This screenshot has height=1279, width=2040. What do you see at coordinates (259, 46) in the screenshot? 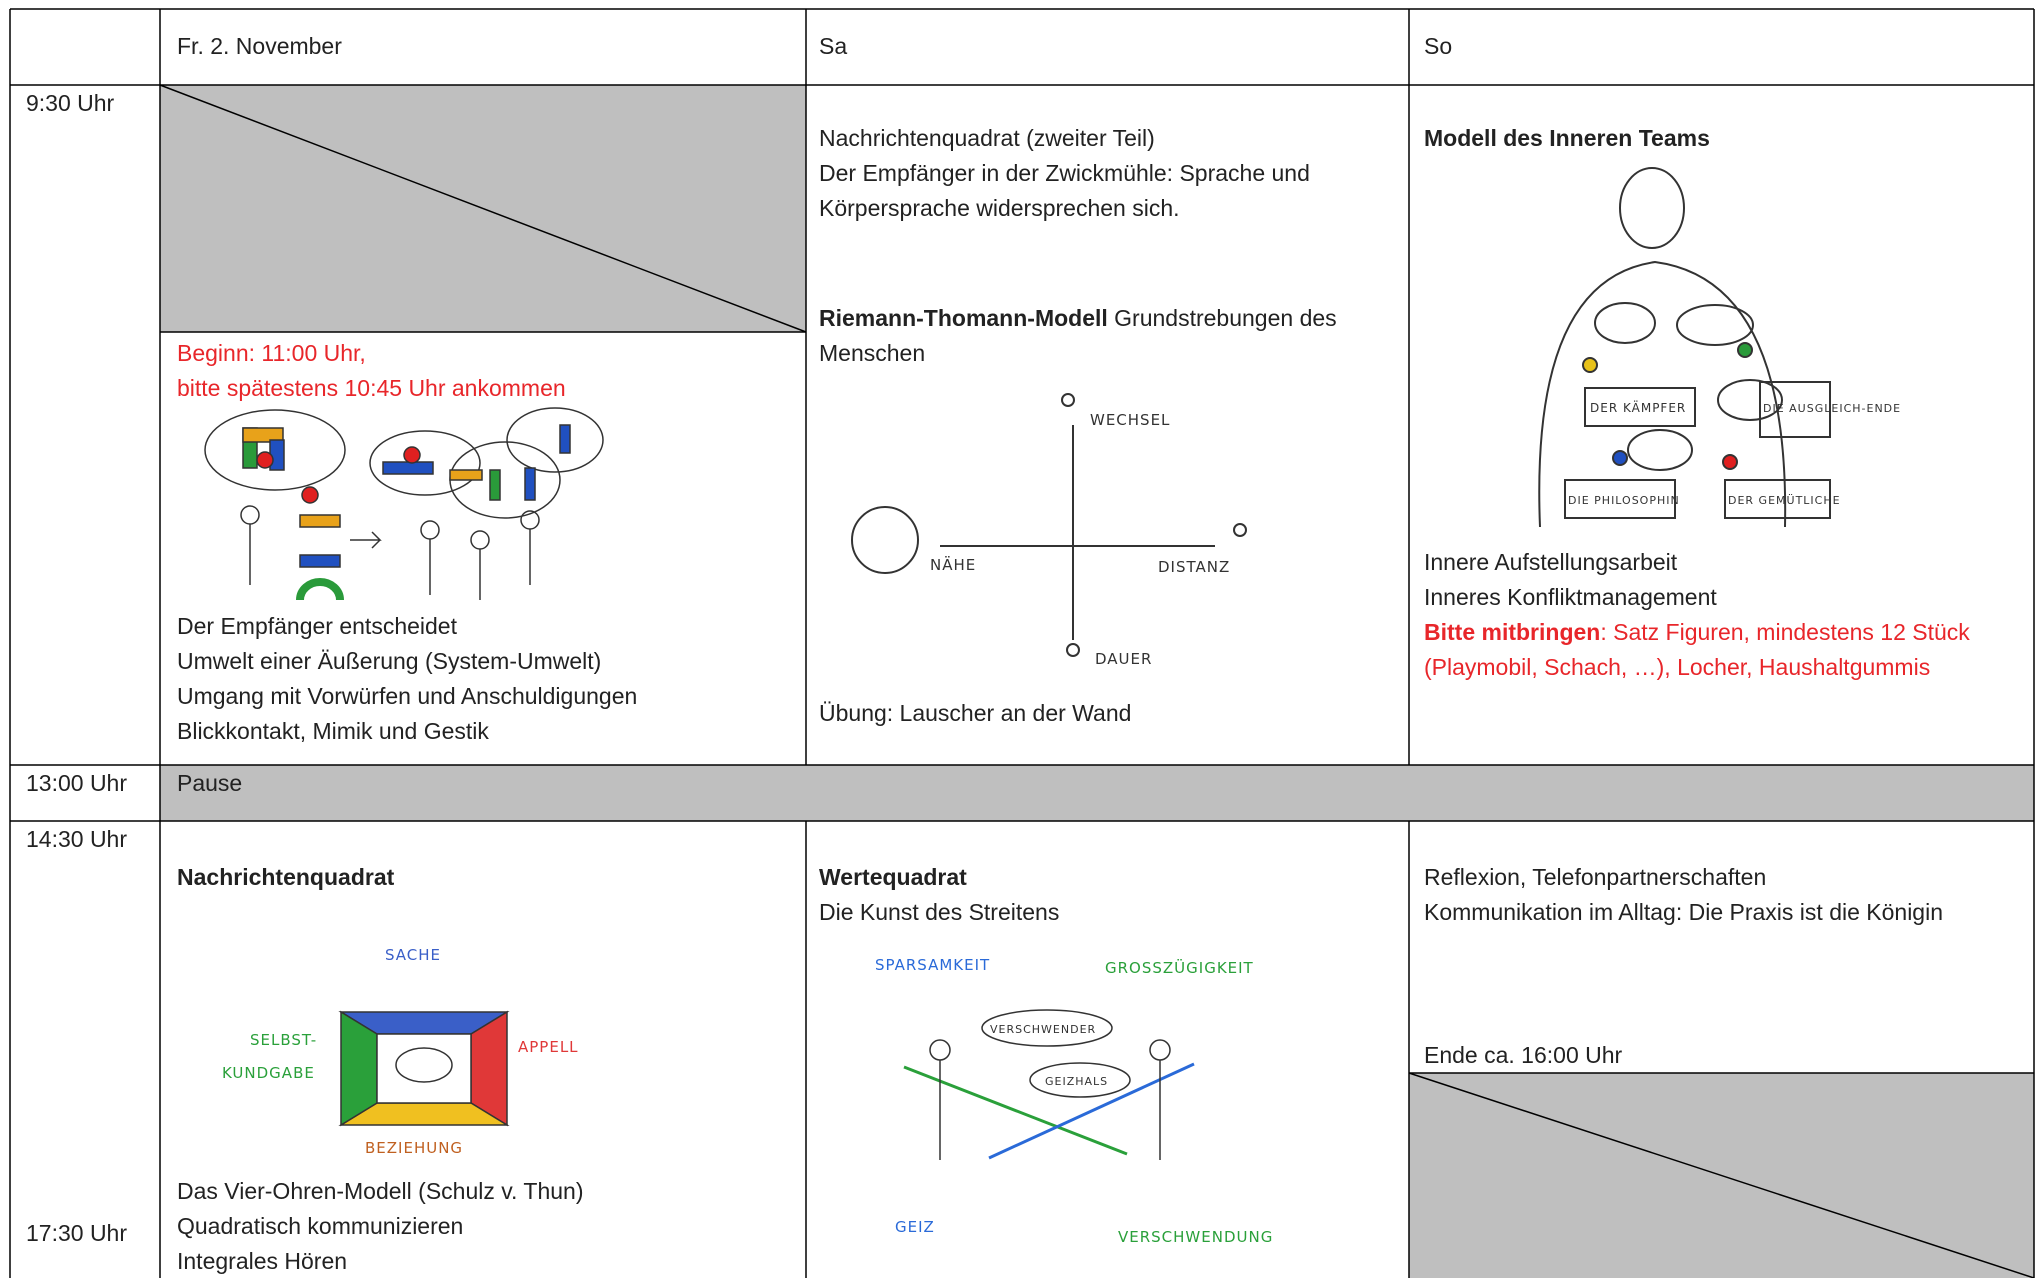
I see `day-header: Fr. 2. November` at bounding box center [259, 46].